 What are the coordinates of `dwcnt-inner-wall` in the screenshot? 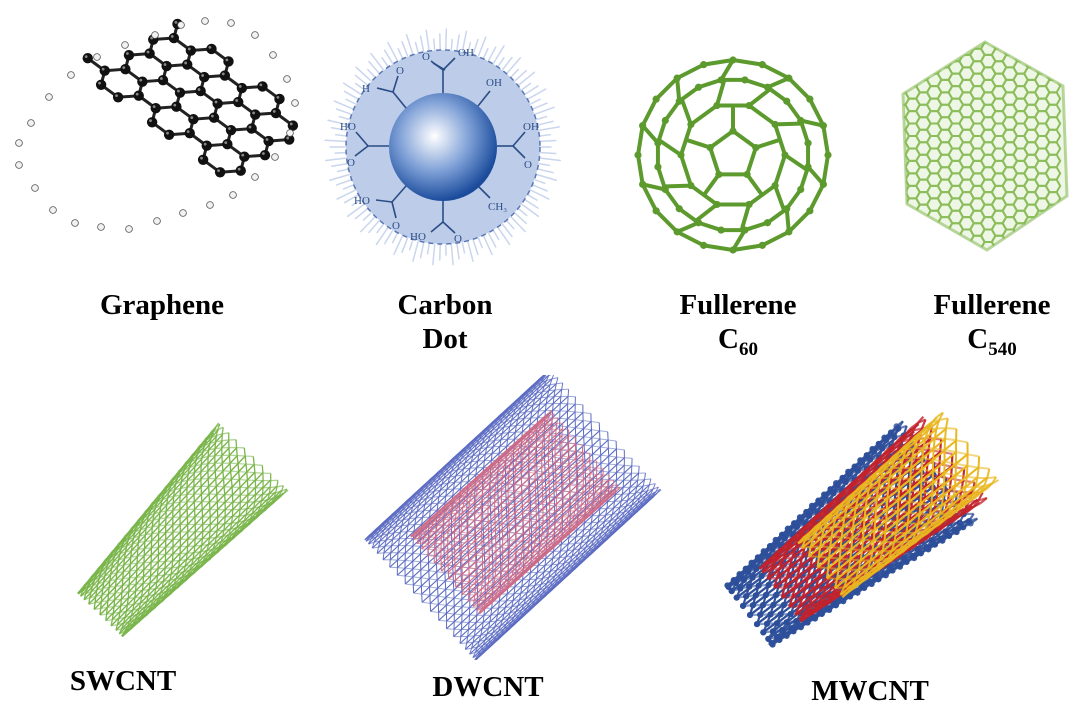 It's located at (515, 512).